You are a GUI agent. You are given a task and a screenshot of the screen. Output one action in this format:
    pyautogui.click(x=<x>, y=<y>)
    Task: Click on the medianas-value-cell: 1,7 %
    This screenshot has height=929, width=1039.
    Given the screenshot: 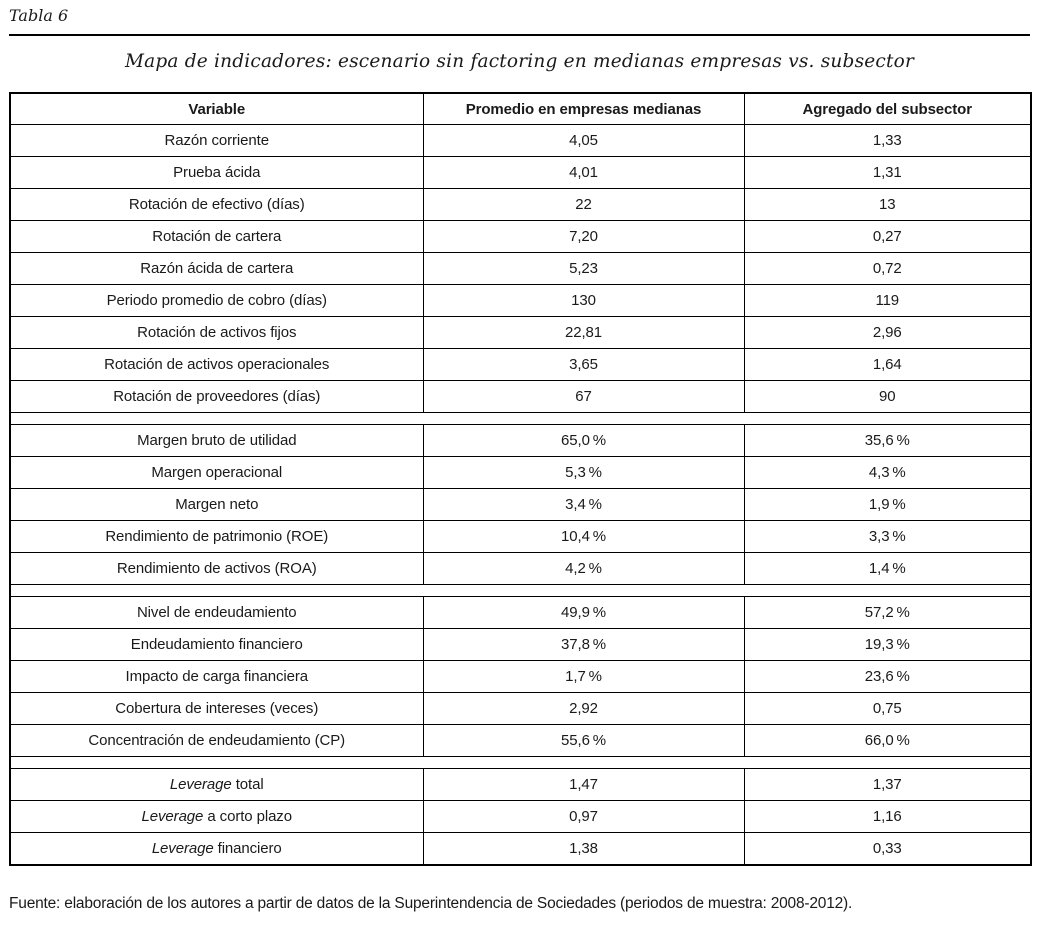 What is the action you would take?
    pyautogui.click(x=583, y=676)
    